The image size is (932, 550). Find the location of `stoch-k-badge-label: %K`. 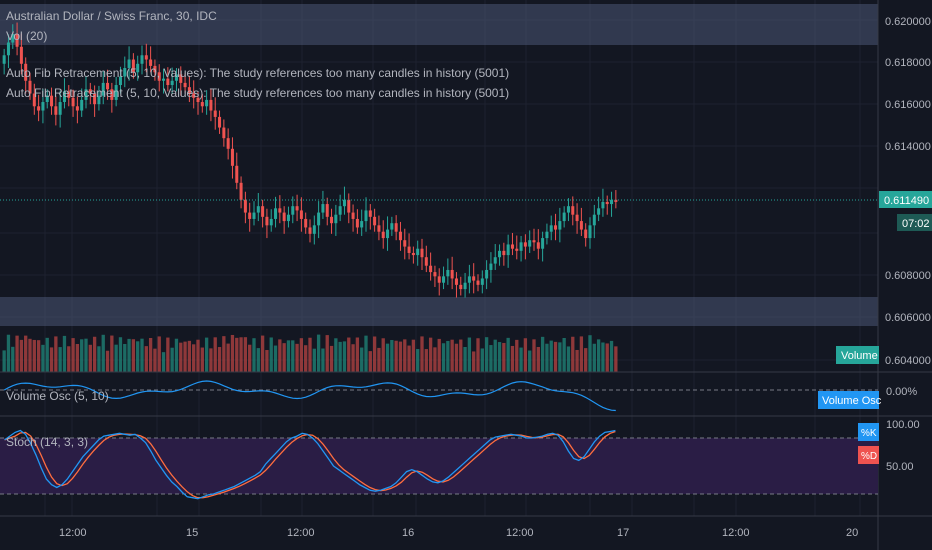

stoch-k-badge-label: %K is located at coordinates (869, 433).